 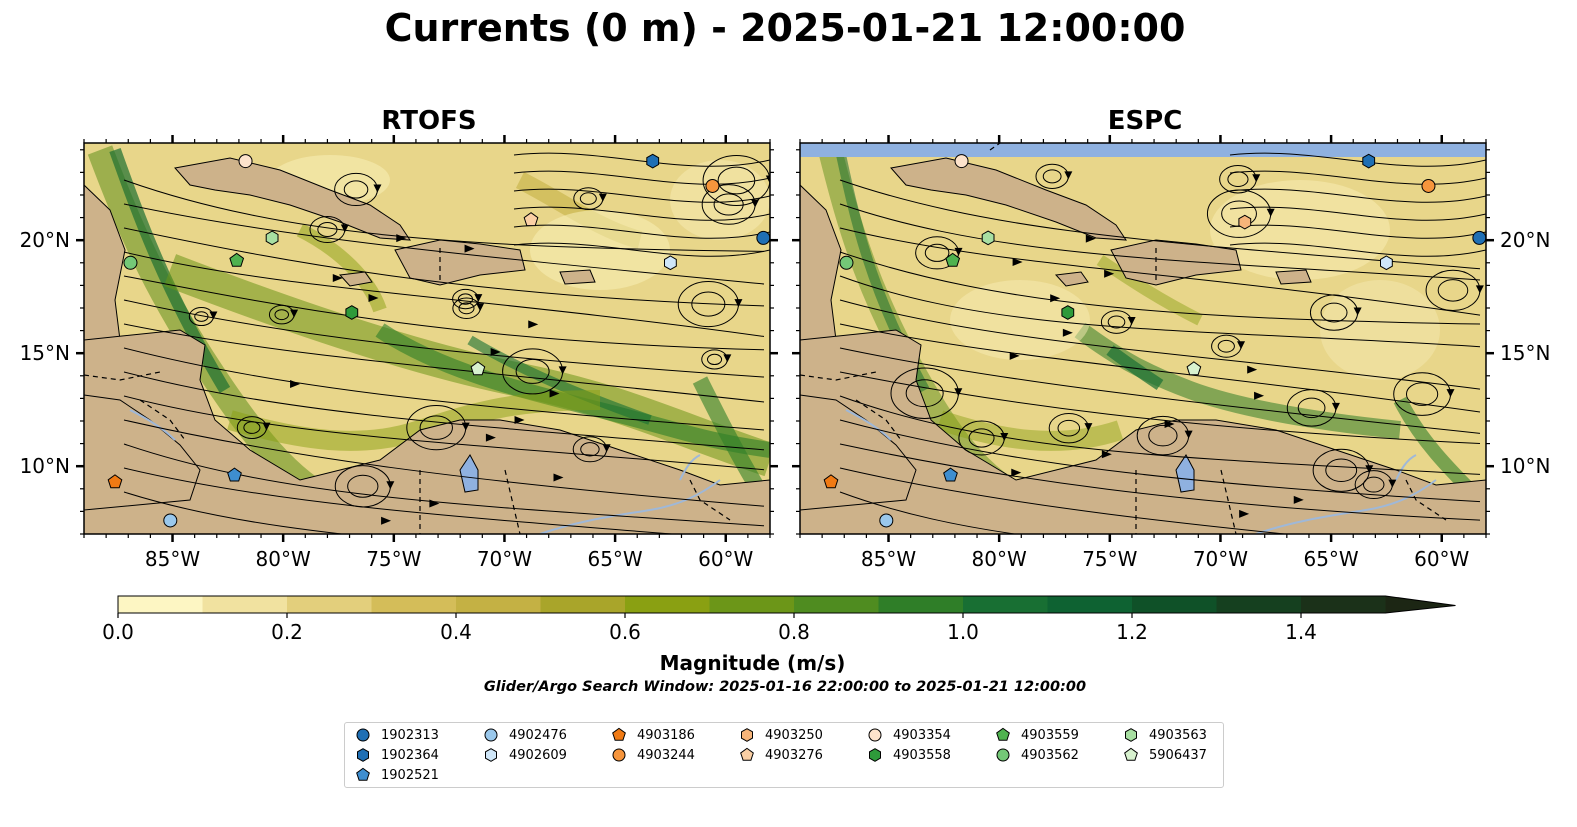 I want to click on legend-item-4903186: 4903186, so click(x=653, y=735).